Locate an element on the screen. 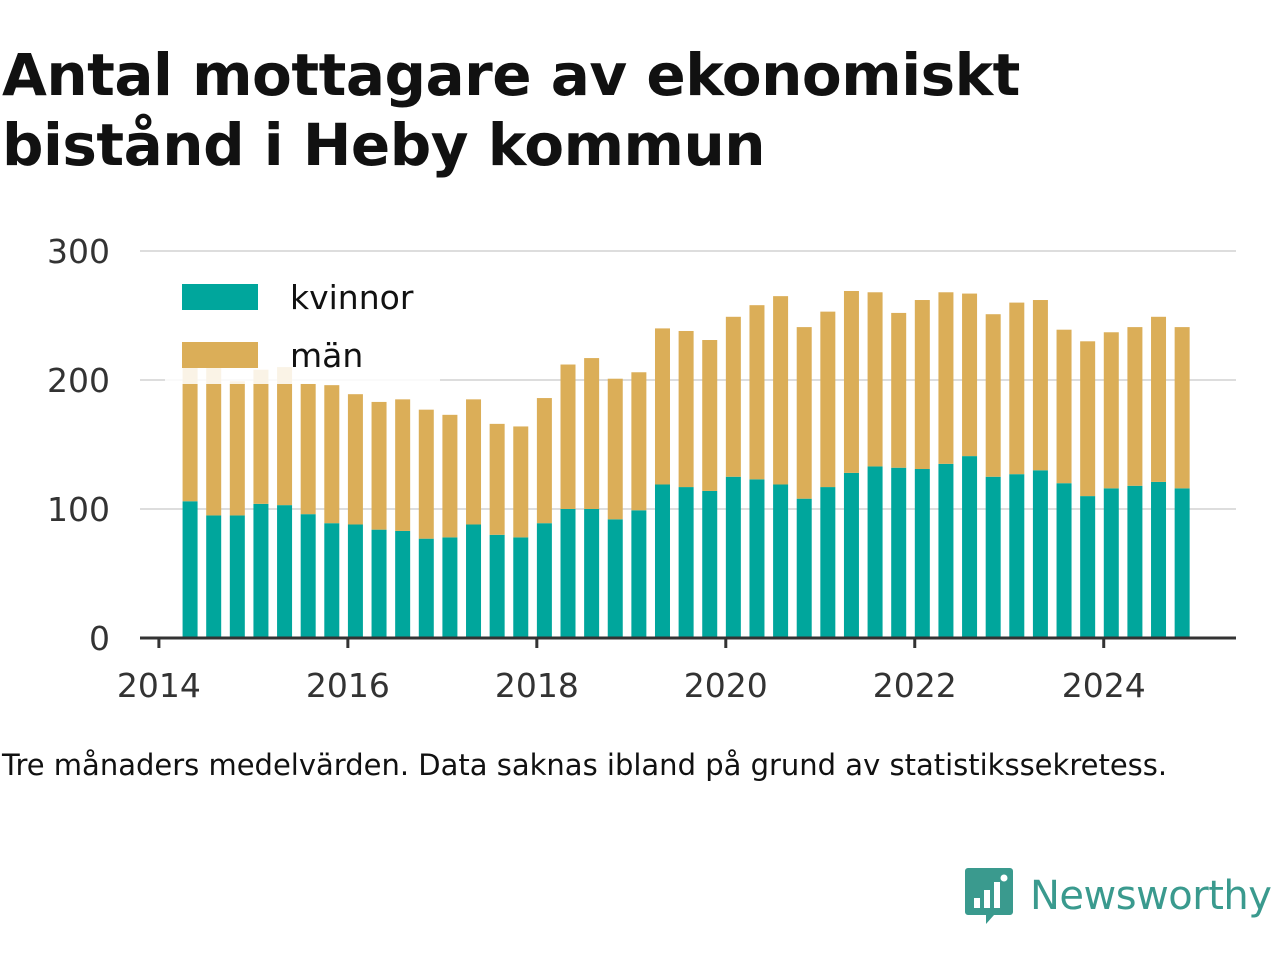 The image size is (1280, 960). x-tick-label: 2022 is located at coordinates (915, 685).